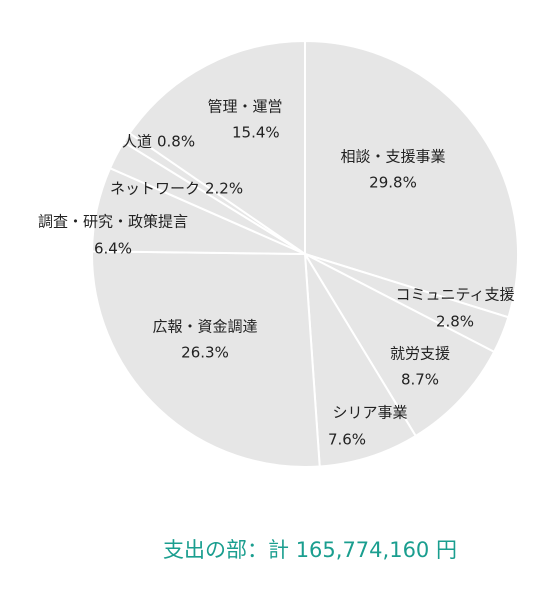  What do you see at coordinates (310, 550) in the screenshot?
I see `footer-total: 支出の部：計 165,774,160 円` at bounding box center [310, 550].